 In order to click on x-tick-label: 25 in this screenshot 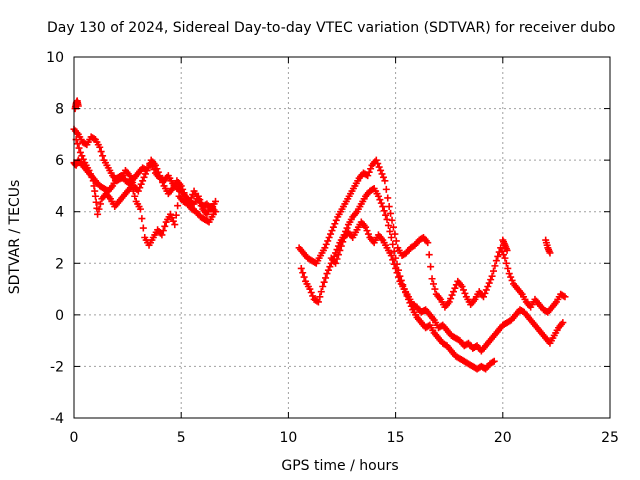, I will do `click(610, 438)`.